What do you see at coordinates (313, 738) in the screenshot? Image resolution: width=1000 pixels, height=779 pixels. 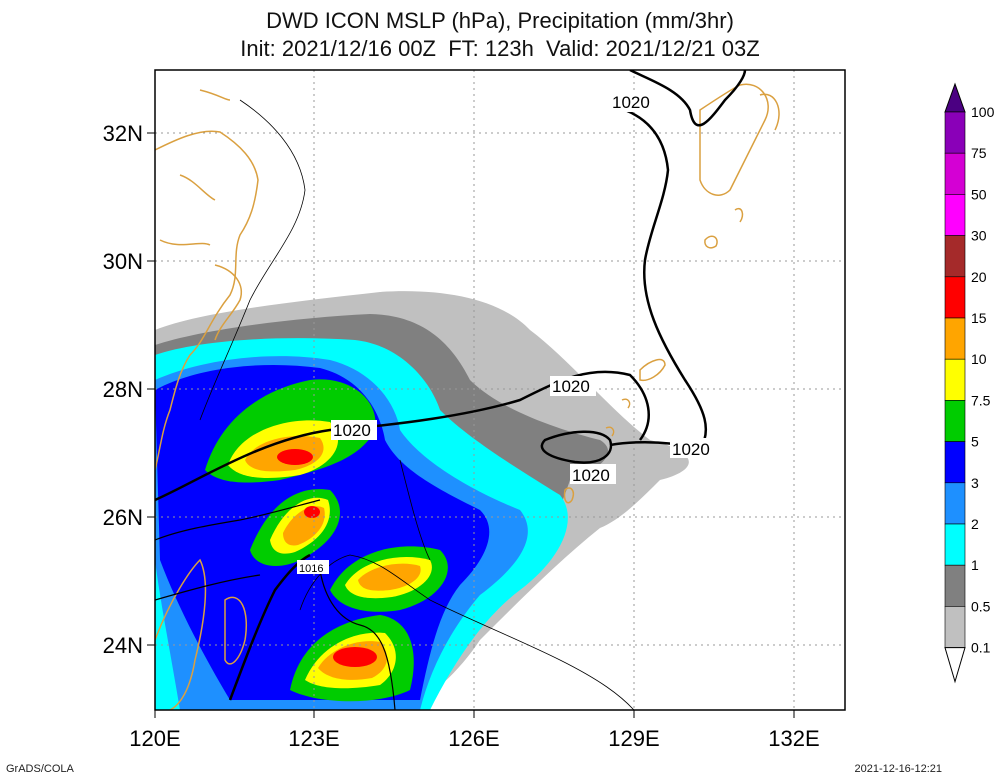 I see `lon-label: 123E` at bounding box center [313, 738].